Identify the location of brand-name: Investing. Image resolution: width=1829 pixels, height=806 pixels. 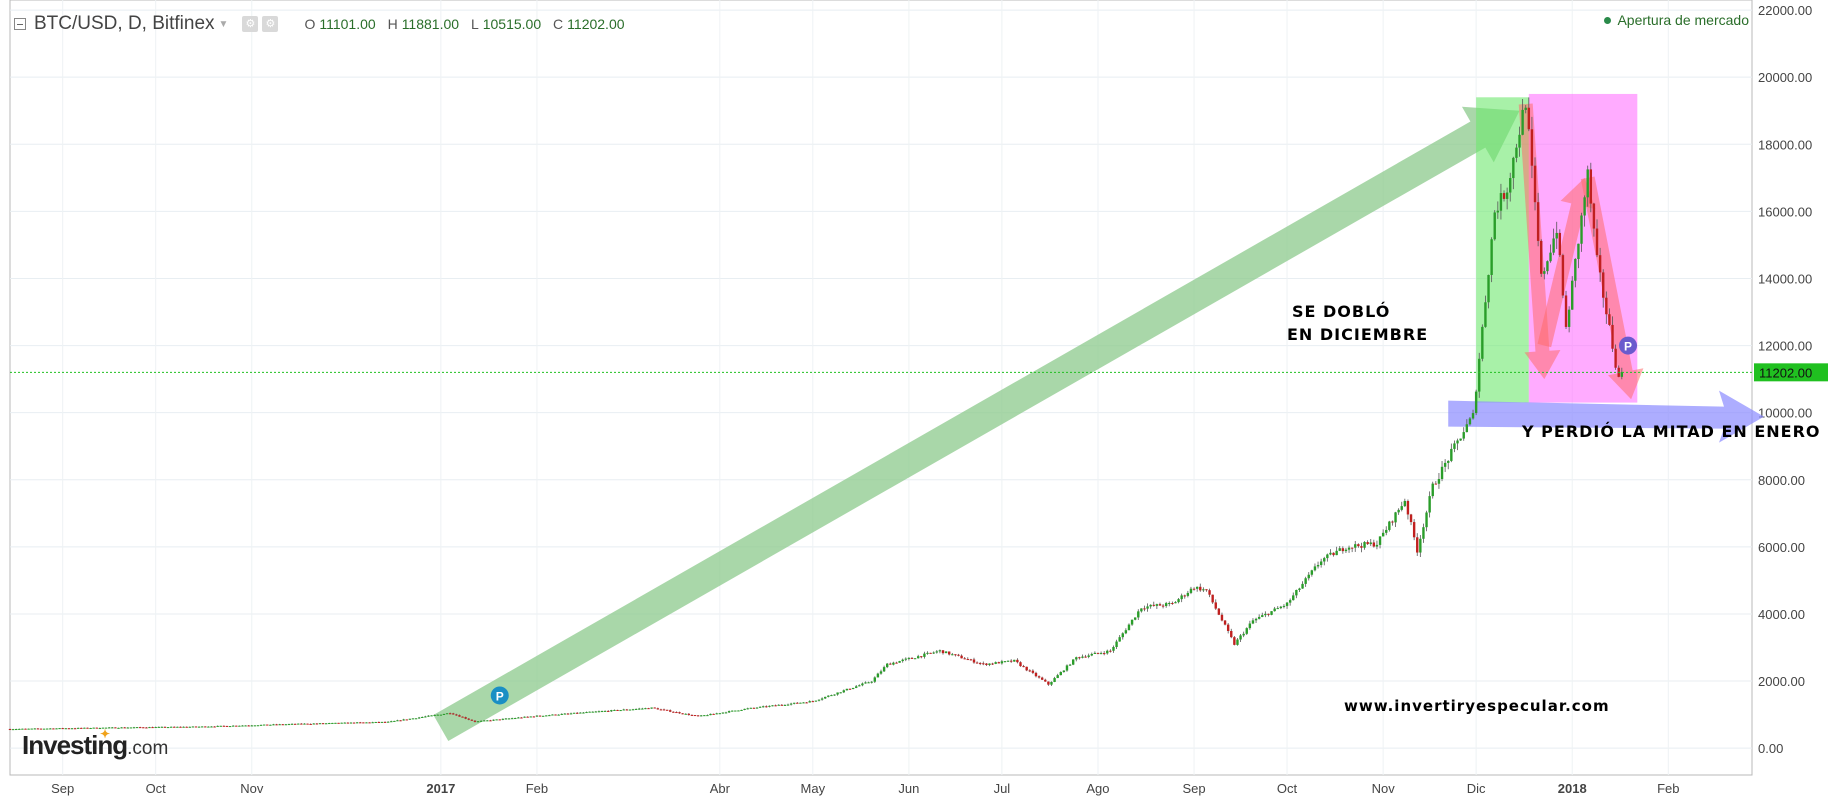
(75, 745).